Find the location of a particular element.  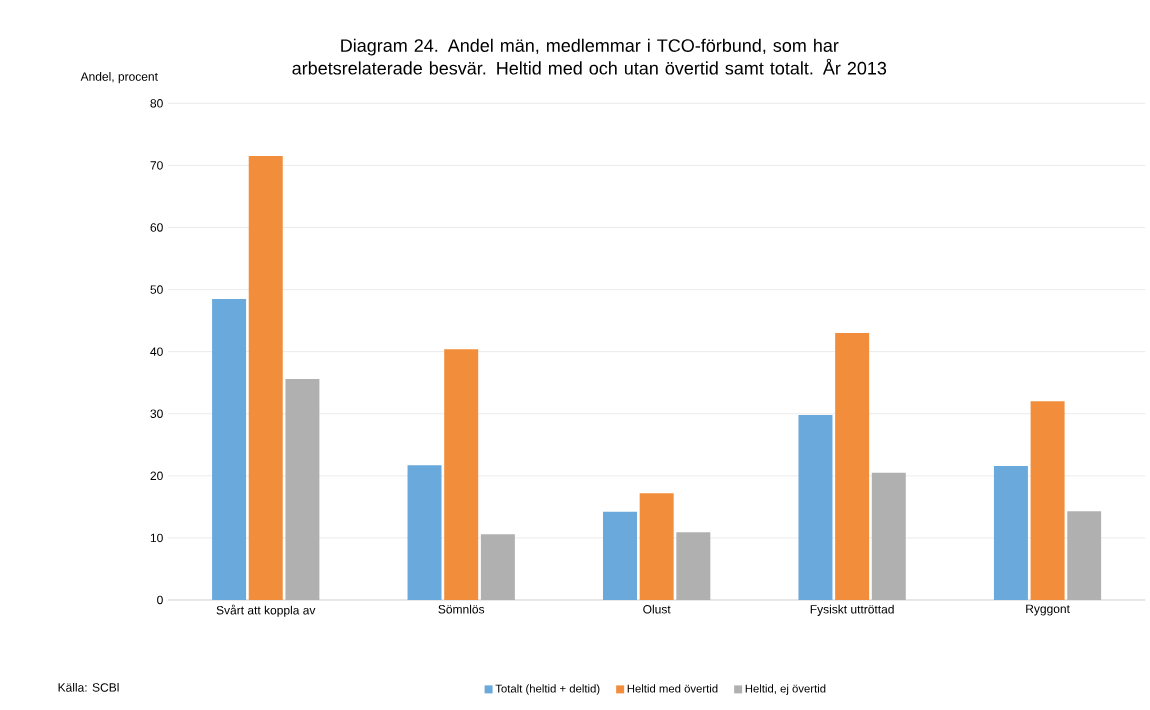

y-tick-label: 40 is located at coordinates (156, 351).